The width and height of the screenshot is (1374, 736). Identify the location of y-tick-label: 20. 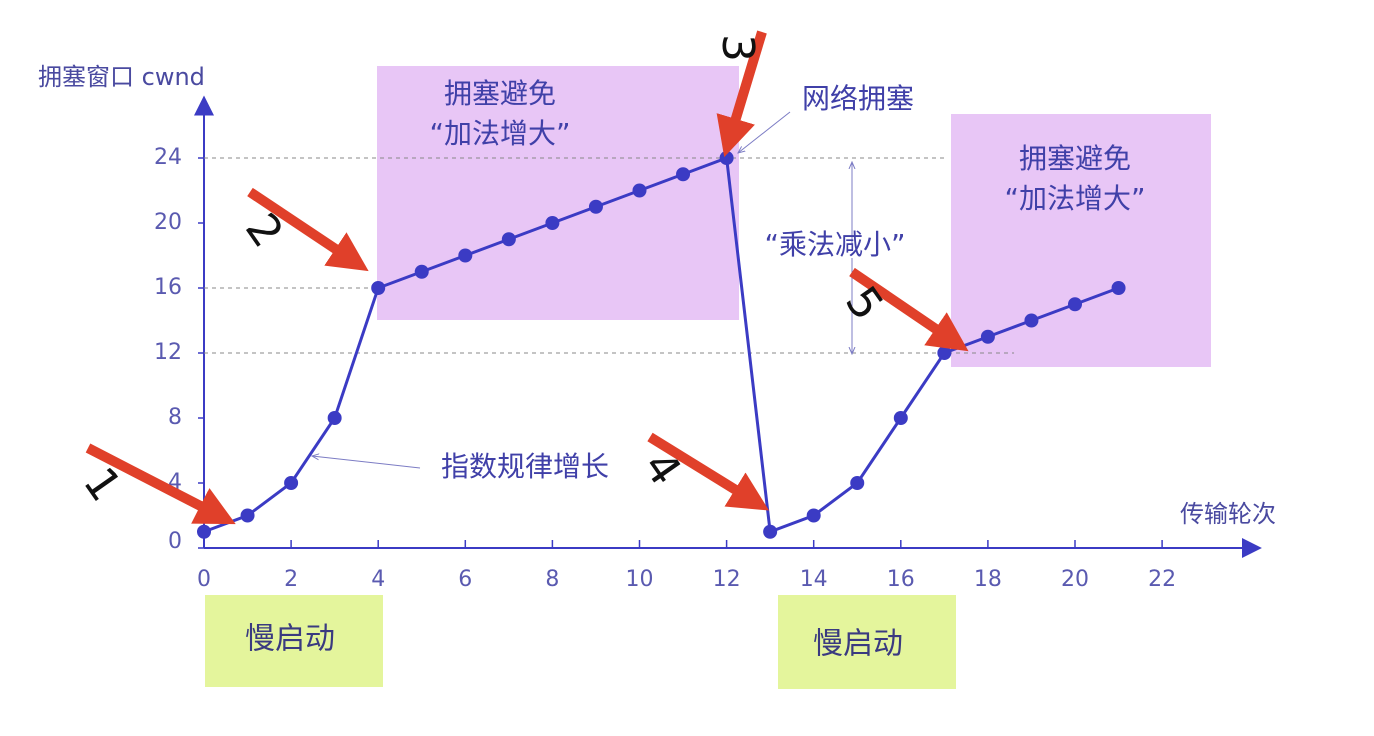
(168, 222).